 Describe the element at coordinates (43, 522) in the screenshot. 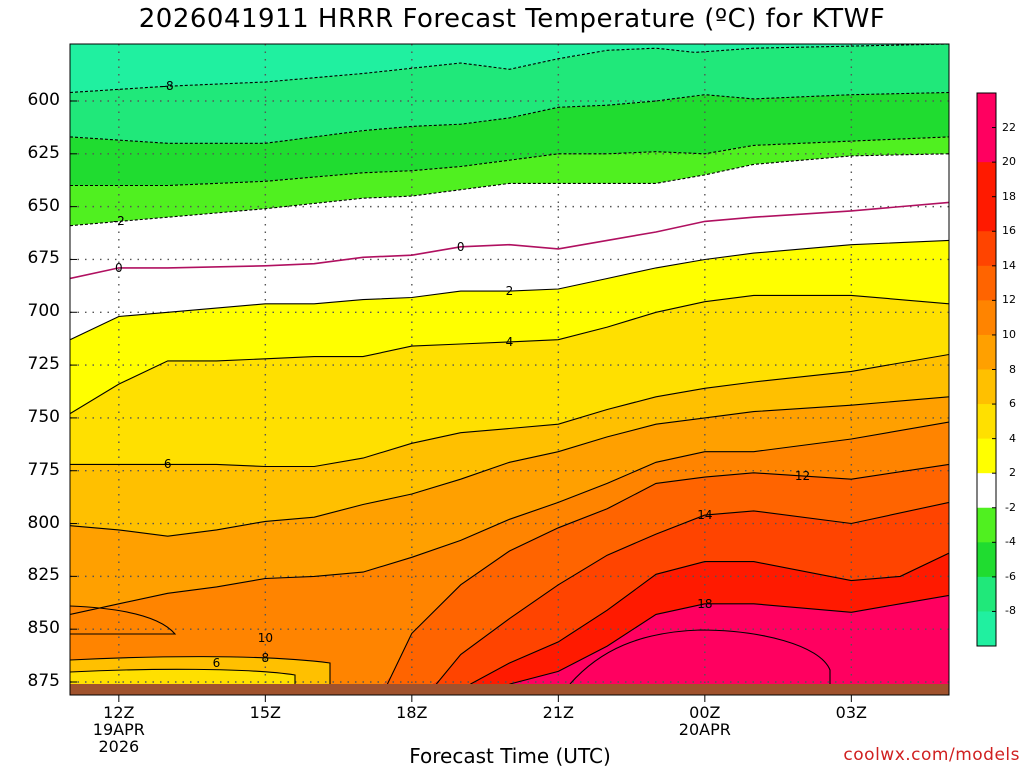

I see `y-tick-label: 800` at that location.